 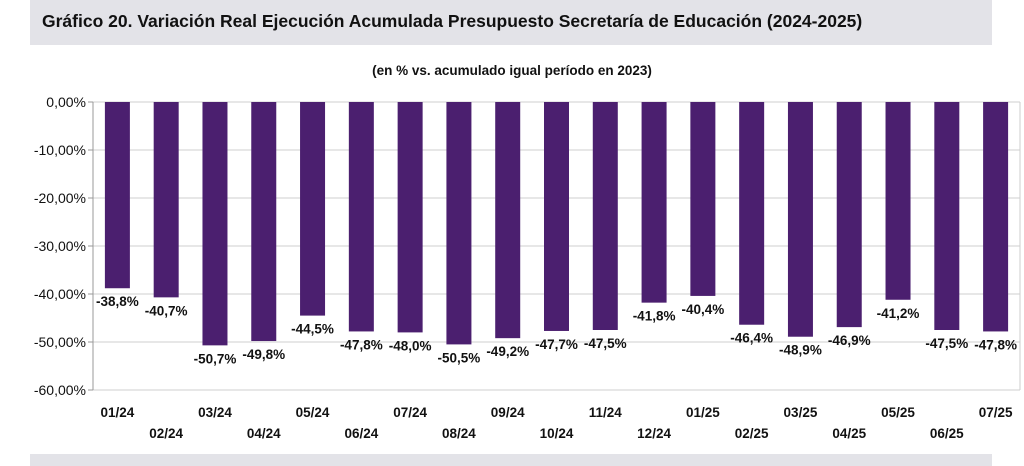 I want to click on x-tick-label: 12/24, so click(x=654, y=433).